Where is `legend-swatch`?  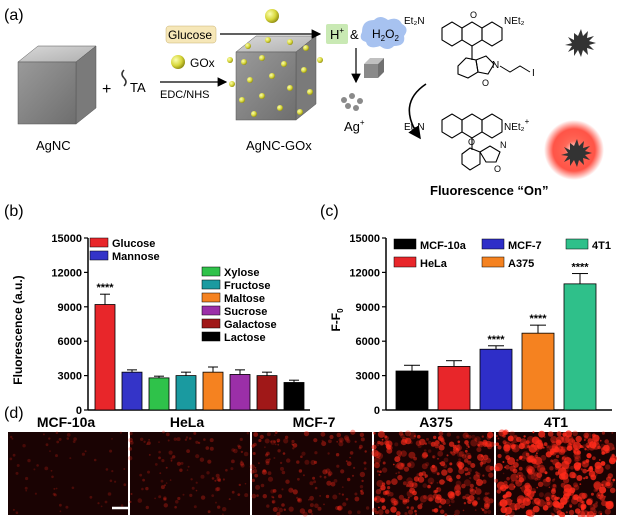
legend-swatch is located at coordinates (493, 262).